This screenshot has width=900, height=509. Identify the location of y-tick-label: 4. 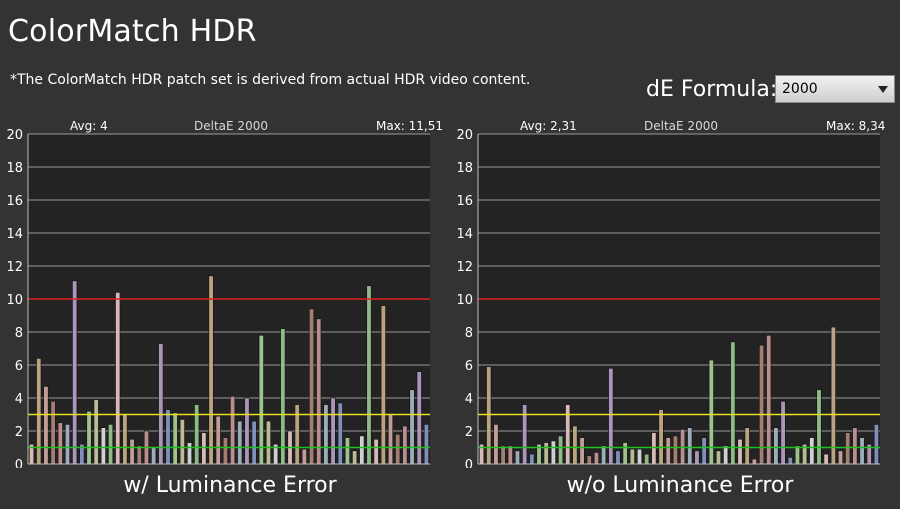
(469, 399).